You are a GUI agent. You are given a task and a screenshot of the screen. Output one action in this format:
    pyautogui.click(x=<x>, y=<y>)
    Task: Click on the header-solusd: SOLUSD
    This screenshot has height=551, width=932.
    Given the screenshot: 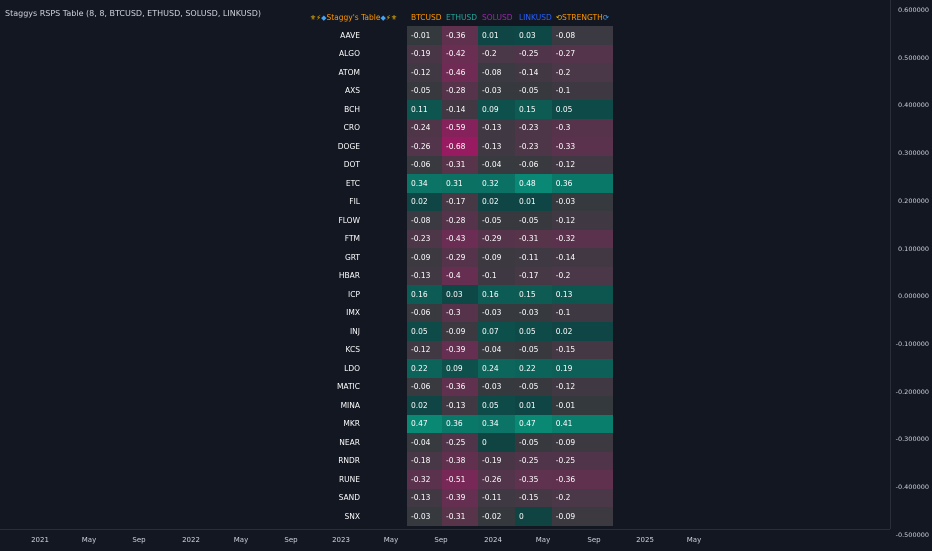 What is the action you would take?
    pyautogui.click(x=496, y=17)
    